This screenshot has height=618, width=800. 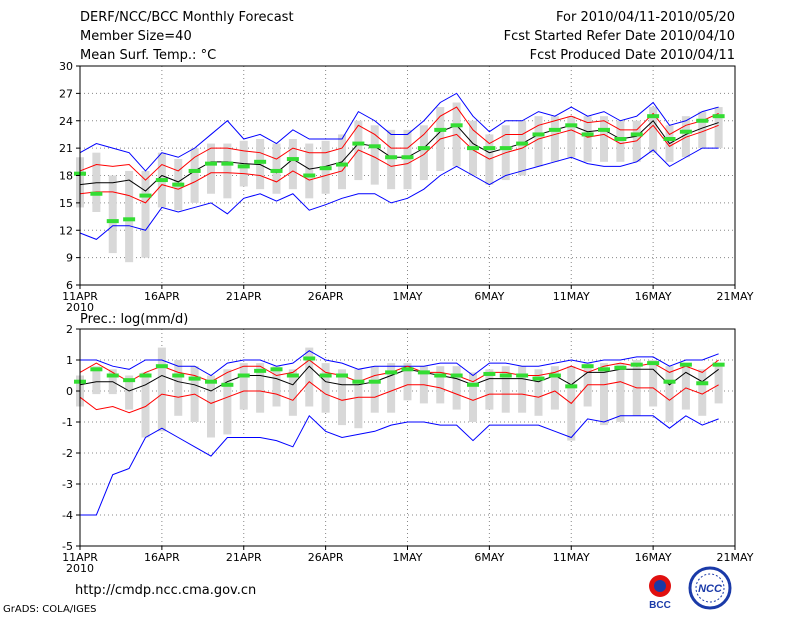 What do you see at coordinates (67, 515) in the screenshot?
I see `y-tick-label: -4` at bounding box center [67, 515].